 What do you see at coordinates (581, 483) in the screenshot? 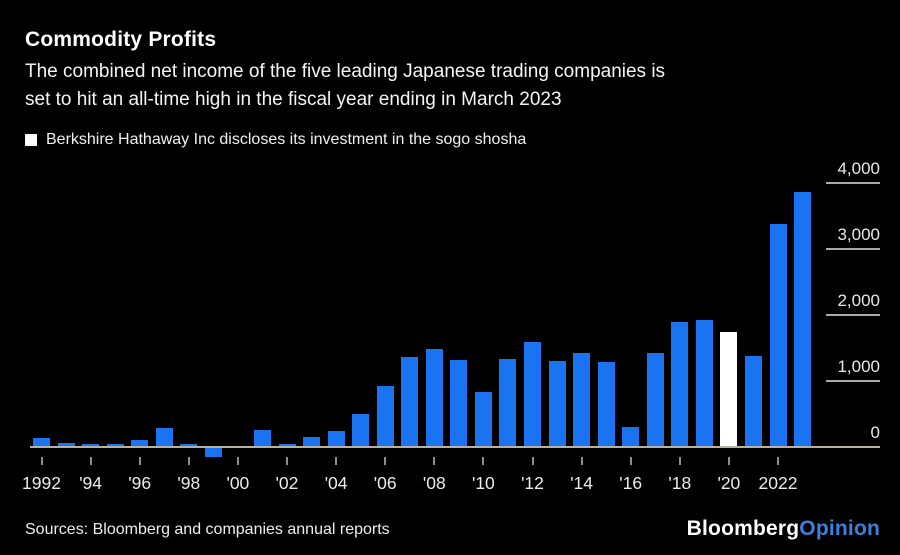
I see `x-axis-label-2014: '14` at bounding box center [581, 483].